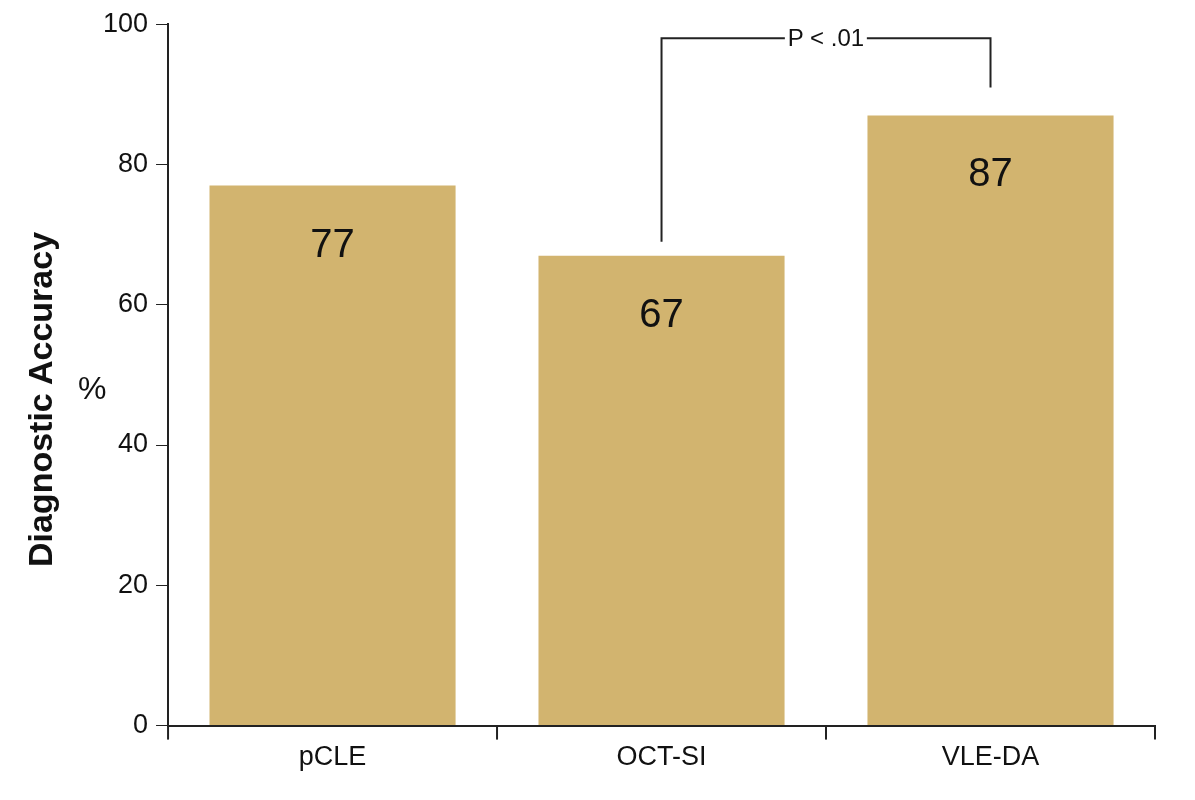  I want to click on data-label: 87, so click(990, 172).